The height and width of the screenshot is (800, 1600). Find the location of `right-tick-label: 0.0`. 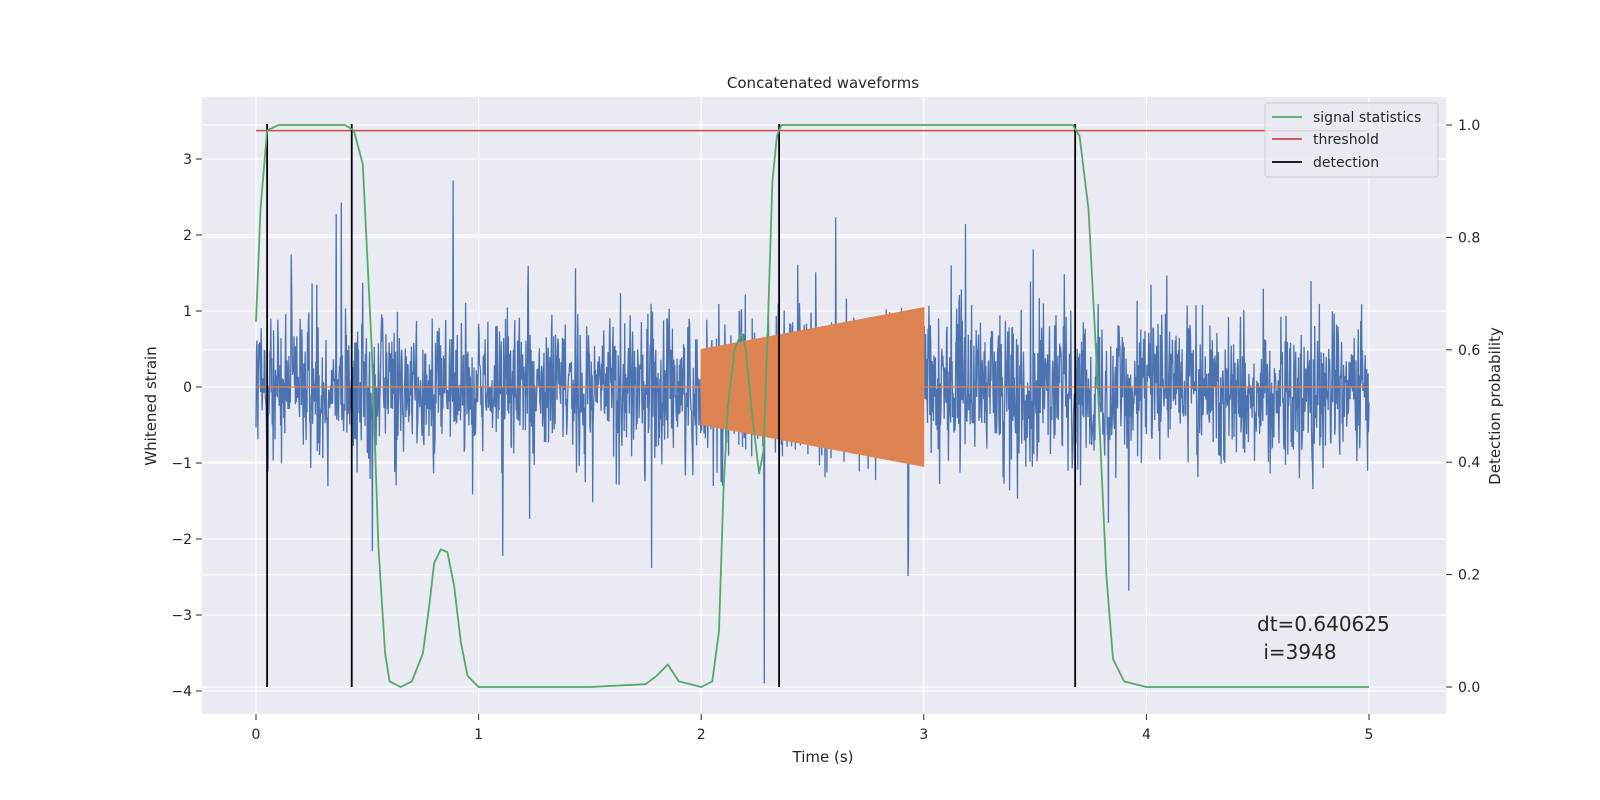

right-tick-label: 0.0 is located at coordinates (1469, 688).